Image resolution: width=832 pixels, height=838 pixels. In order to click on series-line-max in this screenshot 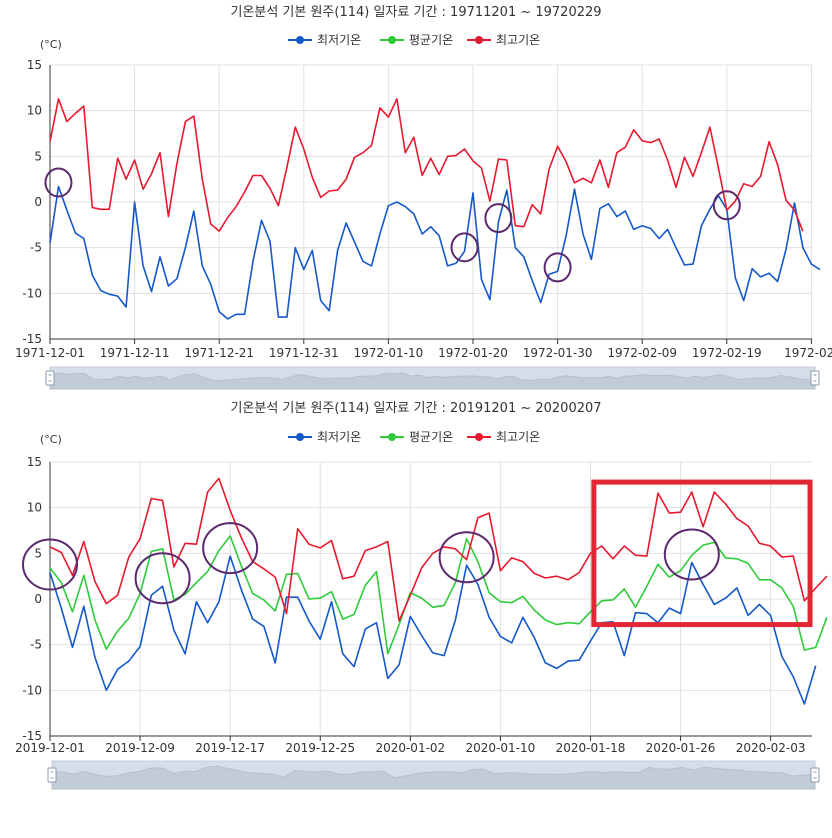, I will do `click(426, 165)`.